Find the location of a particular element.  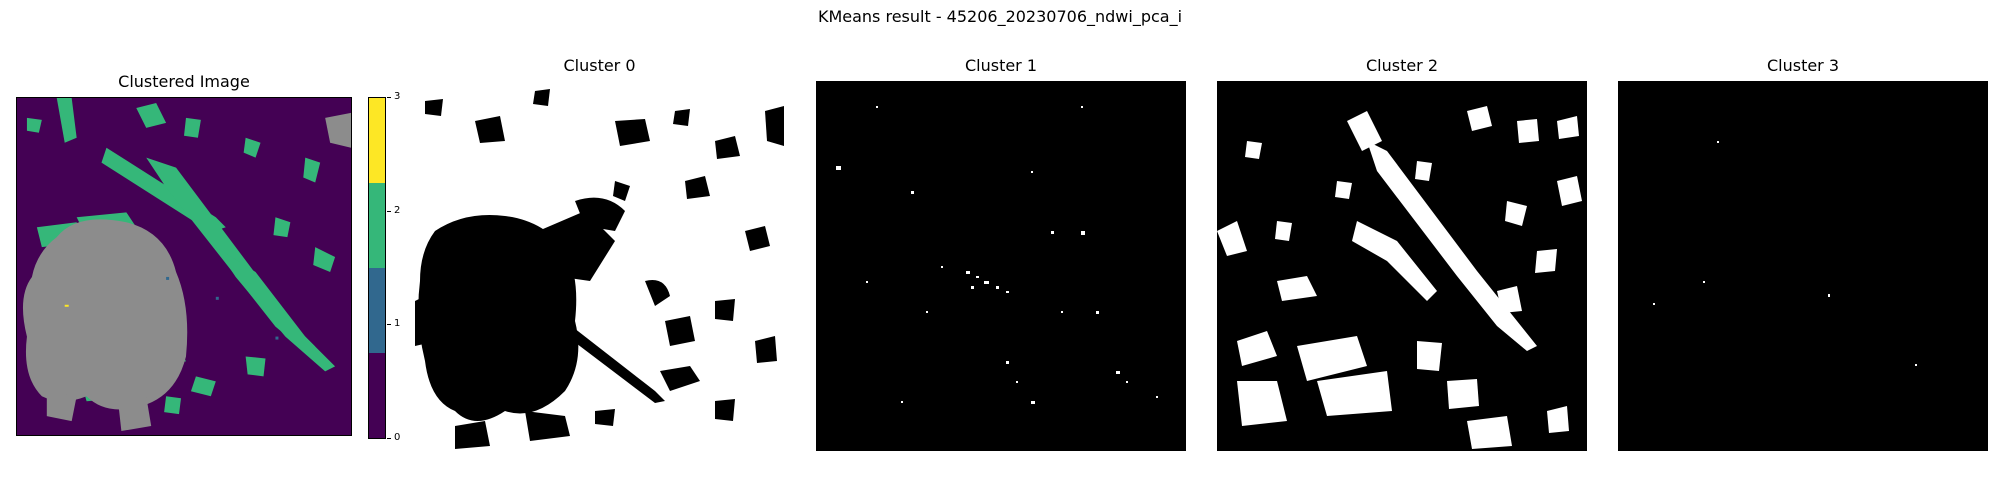

colorbar-tick-0: 0 is located at coordinates (397, 437).